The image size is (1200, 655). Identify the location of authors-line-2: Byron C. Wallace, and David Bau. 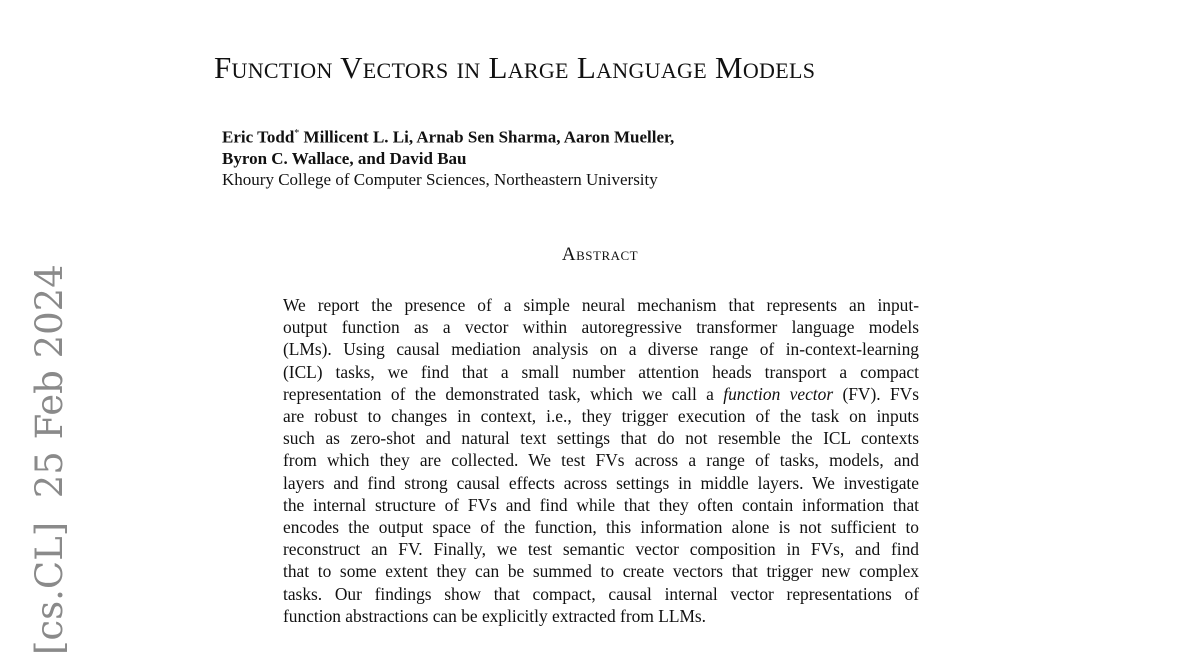
(448, 158).